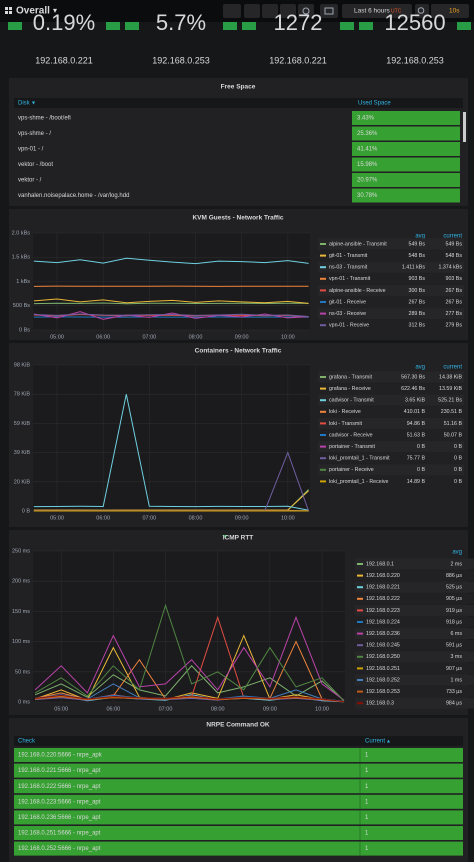 Image resolution: width=474 pixels, height=862 pixels. Describe the element at coordinates (383, 634) in the screenshot. I see `legend-name: 192.168.0.236` at that location.